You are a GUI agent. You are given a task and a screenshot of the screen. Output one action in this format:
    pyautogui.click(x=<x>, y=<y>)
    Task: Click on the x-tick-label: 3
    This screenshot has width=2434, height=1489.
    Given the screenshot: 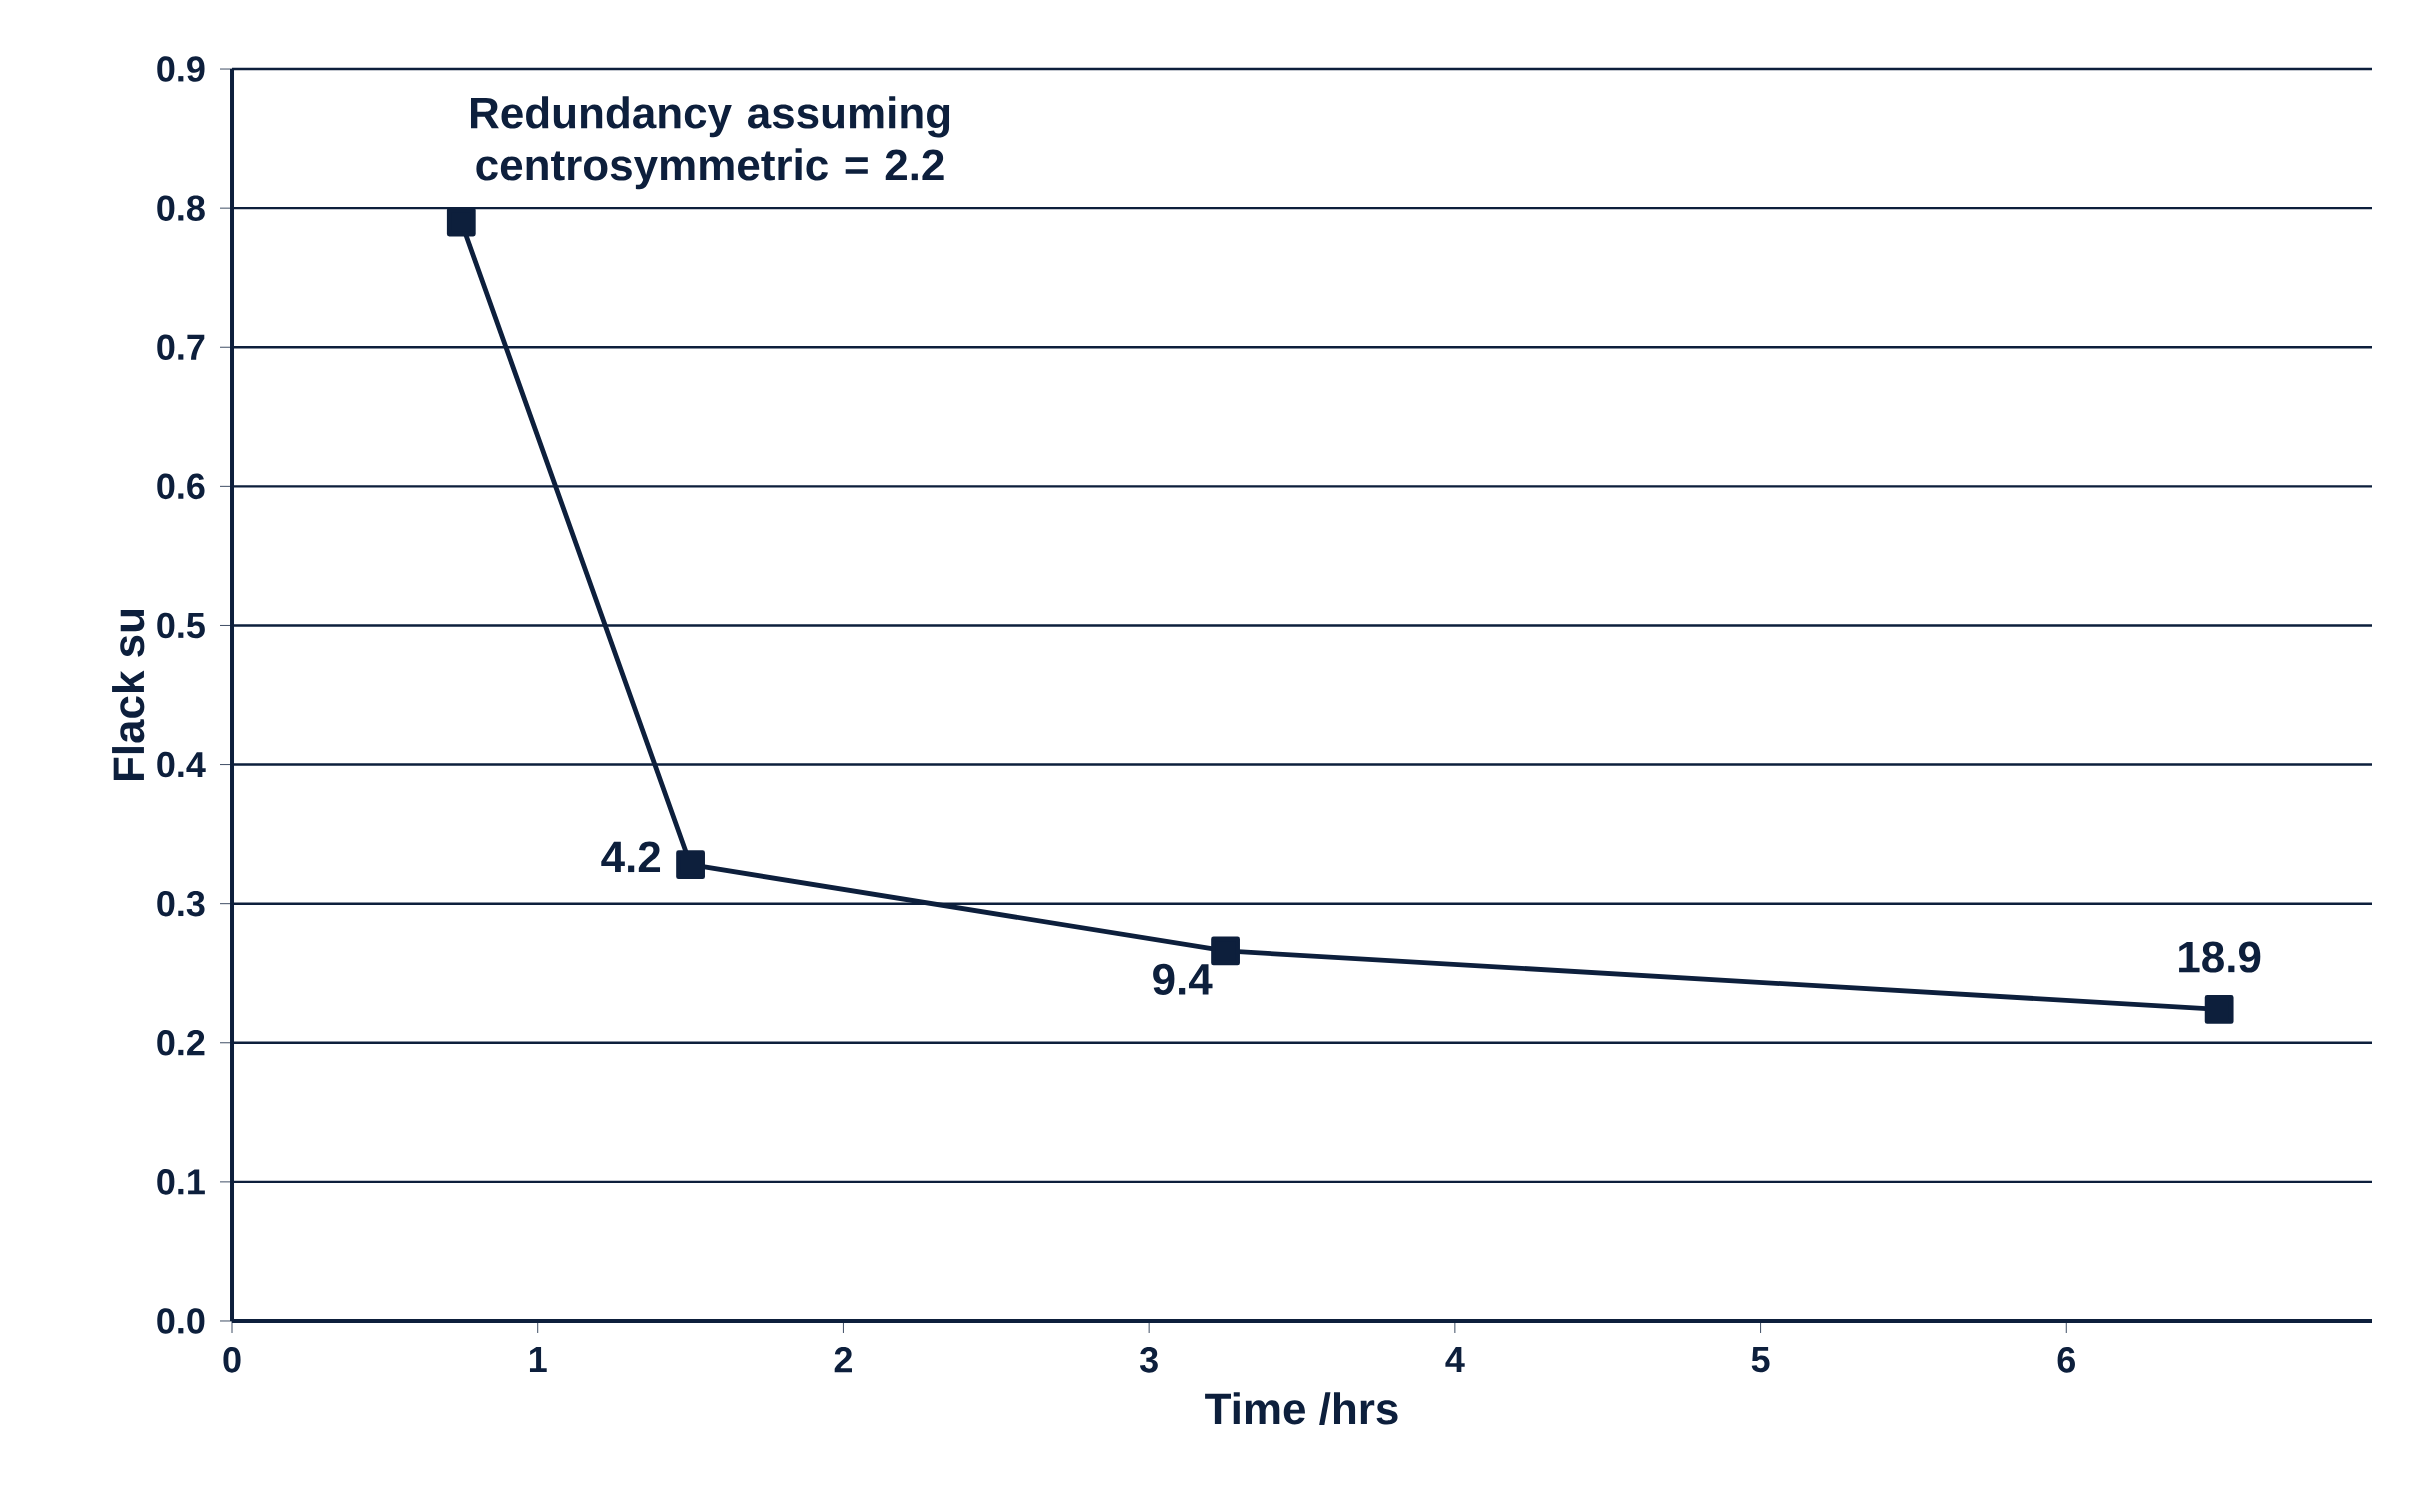 What is the action you would take?
    pyautogui.click(x=1148, y=1360)
    